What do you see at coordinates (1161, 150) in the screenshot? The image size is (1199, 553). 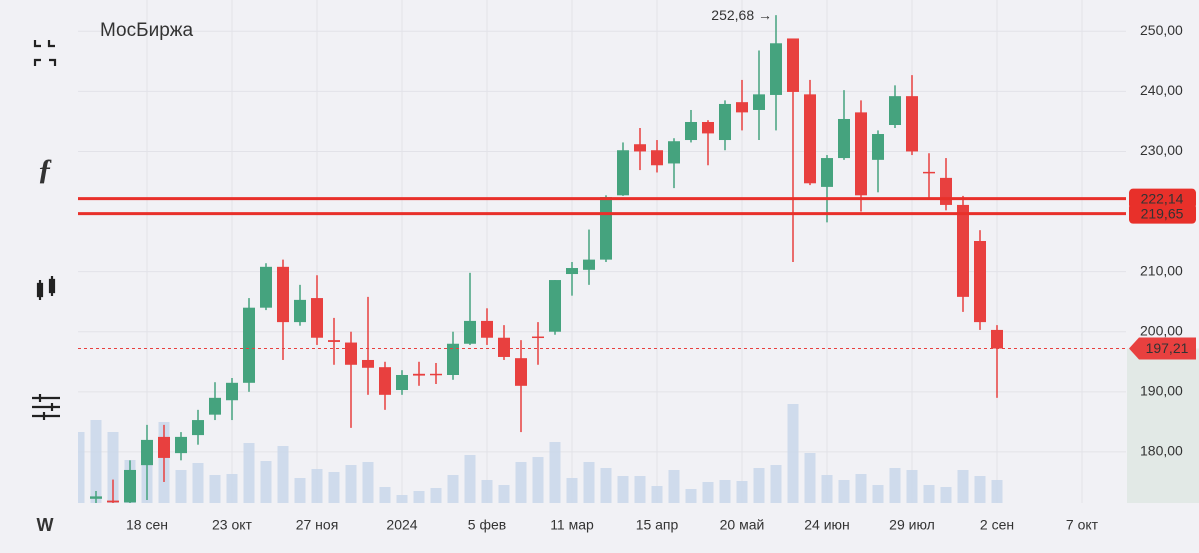 I see `y-tick-label: 230,00` at bounding box center [1161, 150].